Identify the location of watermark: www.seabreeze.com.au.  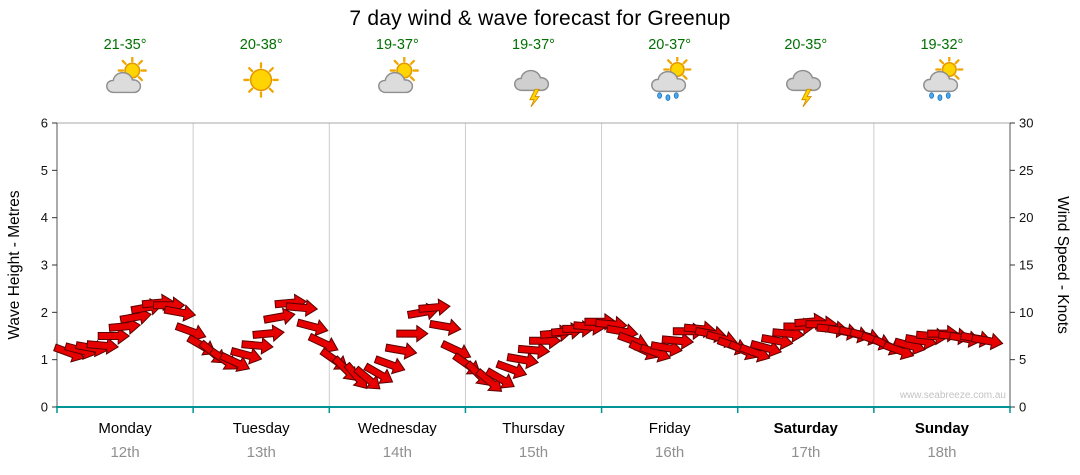
(952, 395).